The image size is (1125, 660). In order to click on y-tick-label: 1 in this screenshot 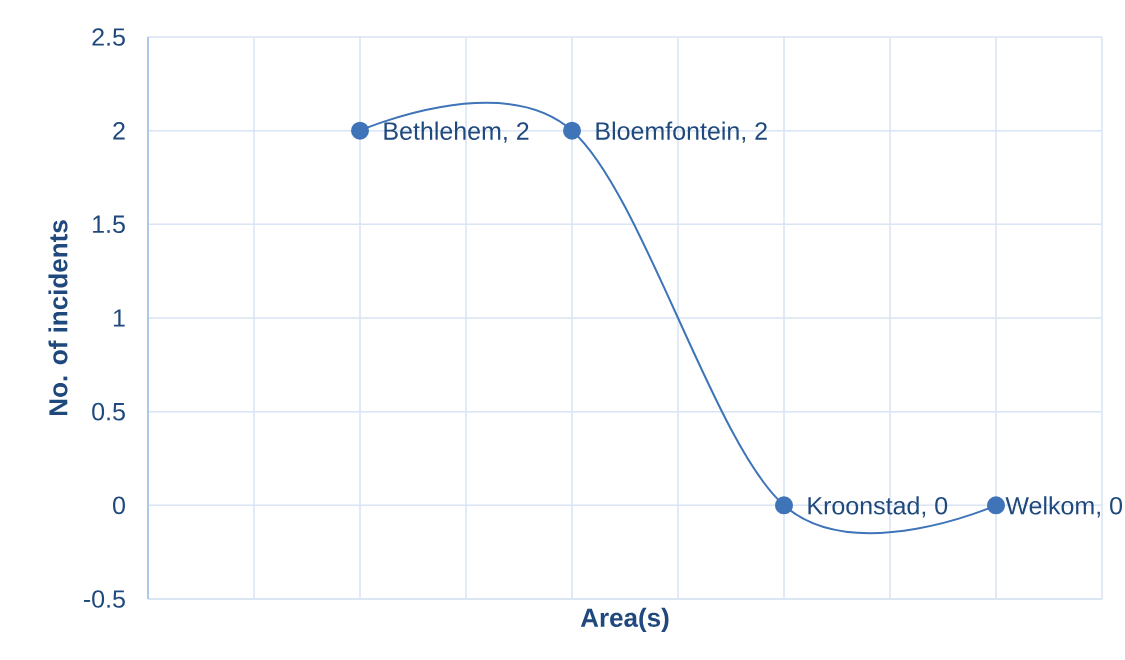, I will do `click(119, 318)`.